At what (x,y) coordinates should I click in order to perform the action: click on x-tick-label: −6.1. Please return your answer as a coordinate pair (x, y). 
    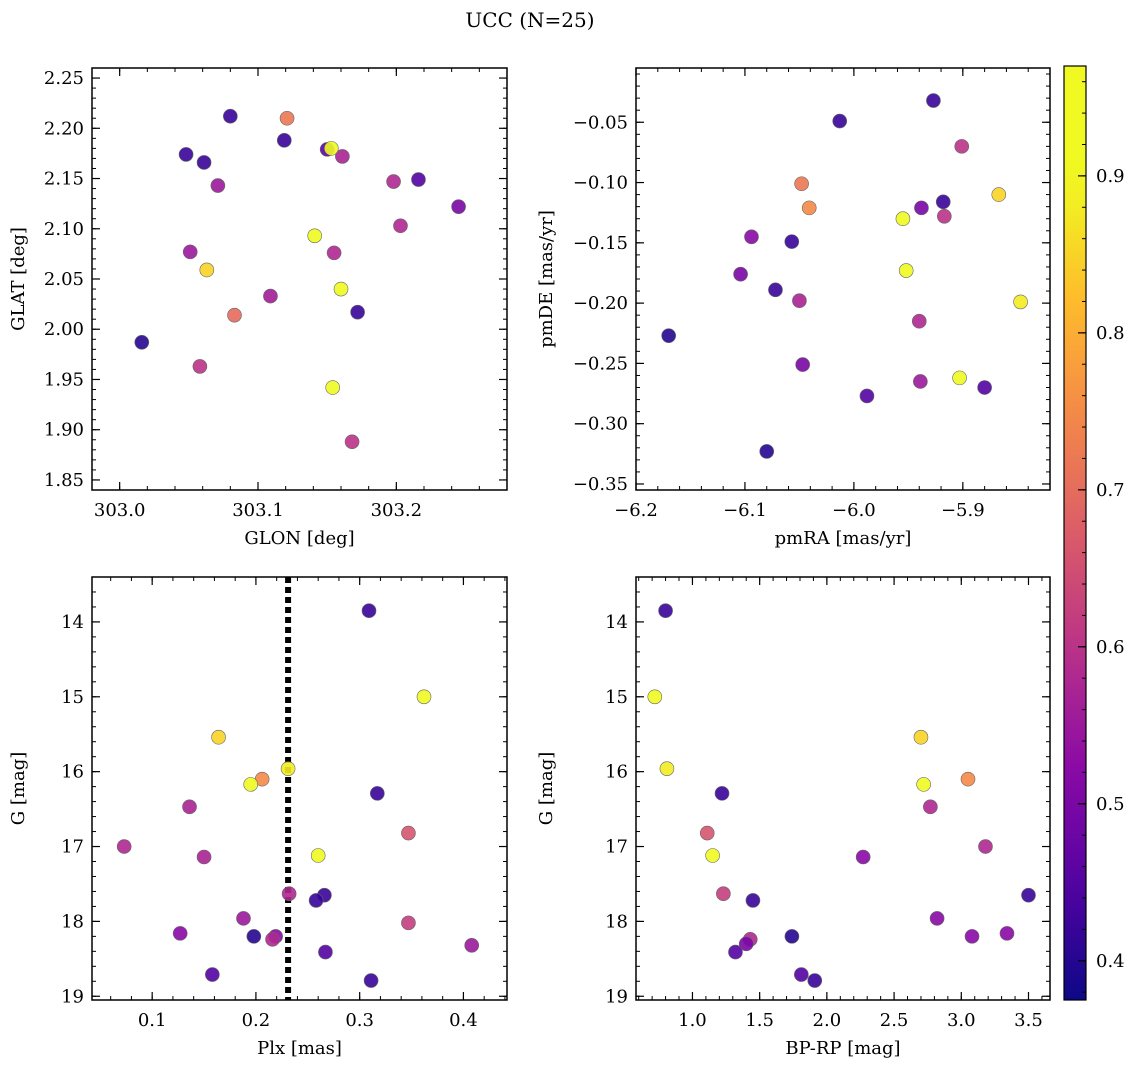
    Looking at the image, I should click on (745, 510).